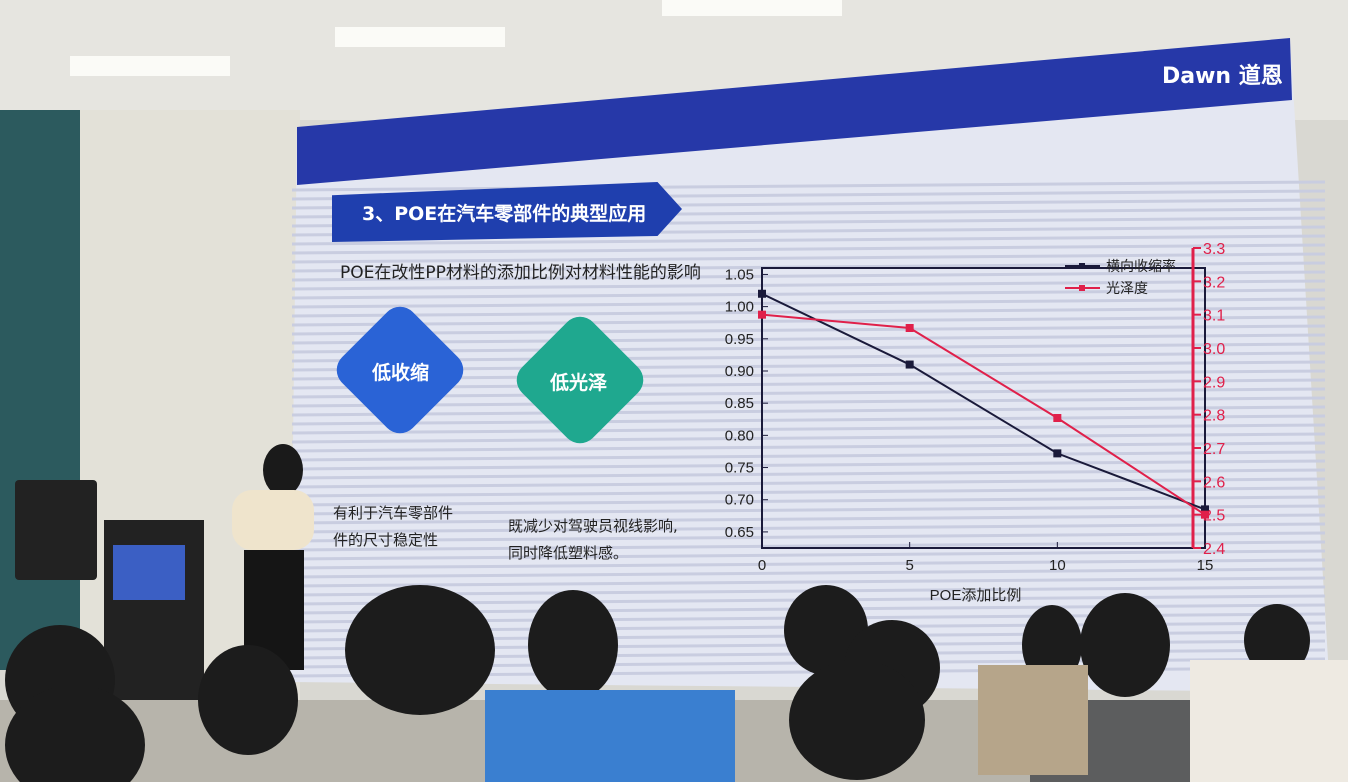  What do you see at coordinates (1214, 316) in the screenshot?
I see `right-tick-label: 3.1` at bounding box center [1214, 316].